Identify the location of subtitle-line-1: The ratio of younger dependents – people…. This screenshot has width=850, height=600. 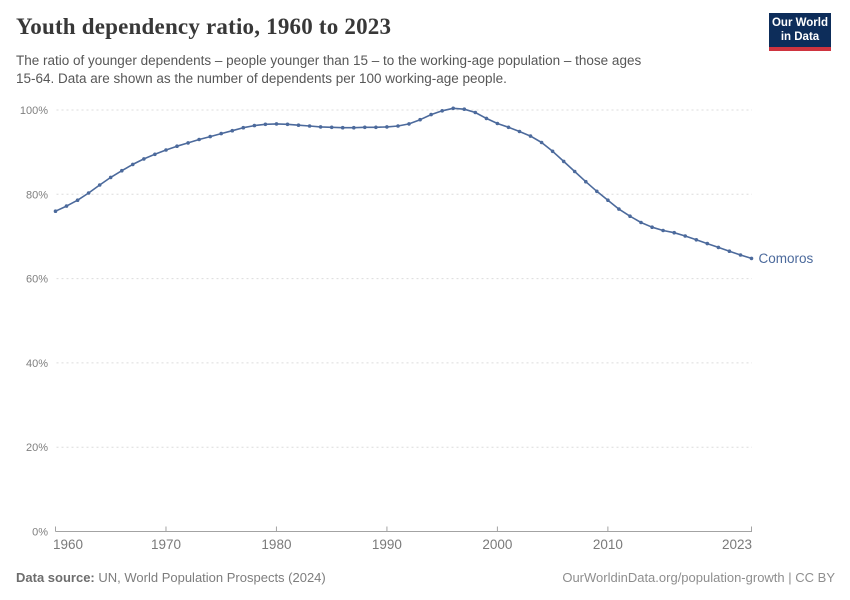
(329, 60).